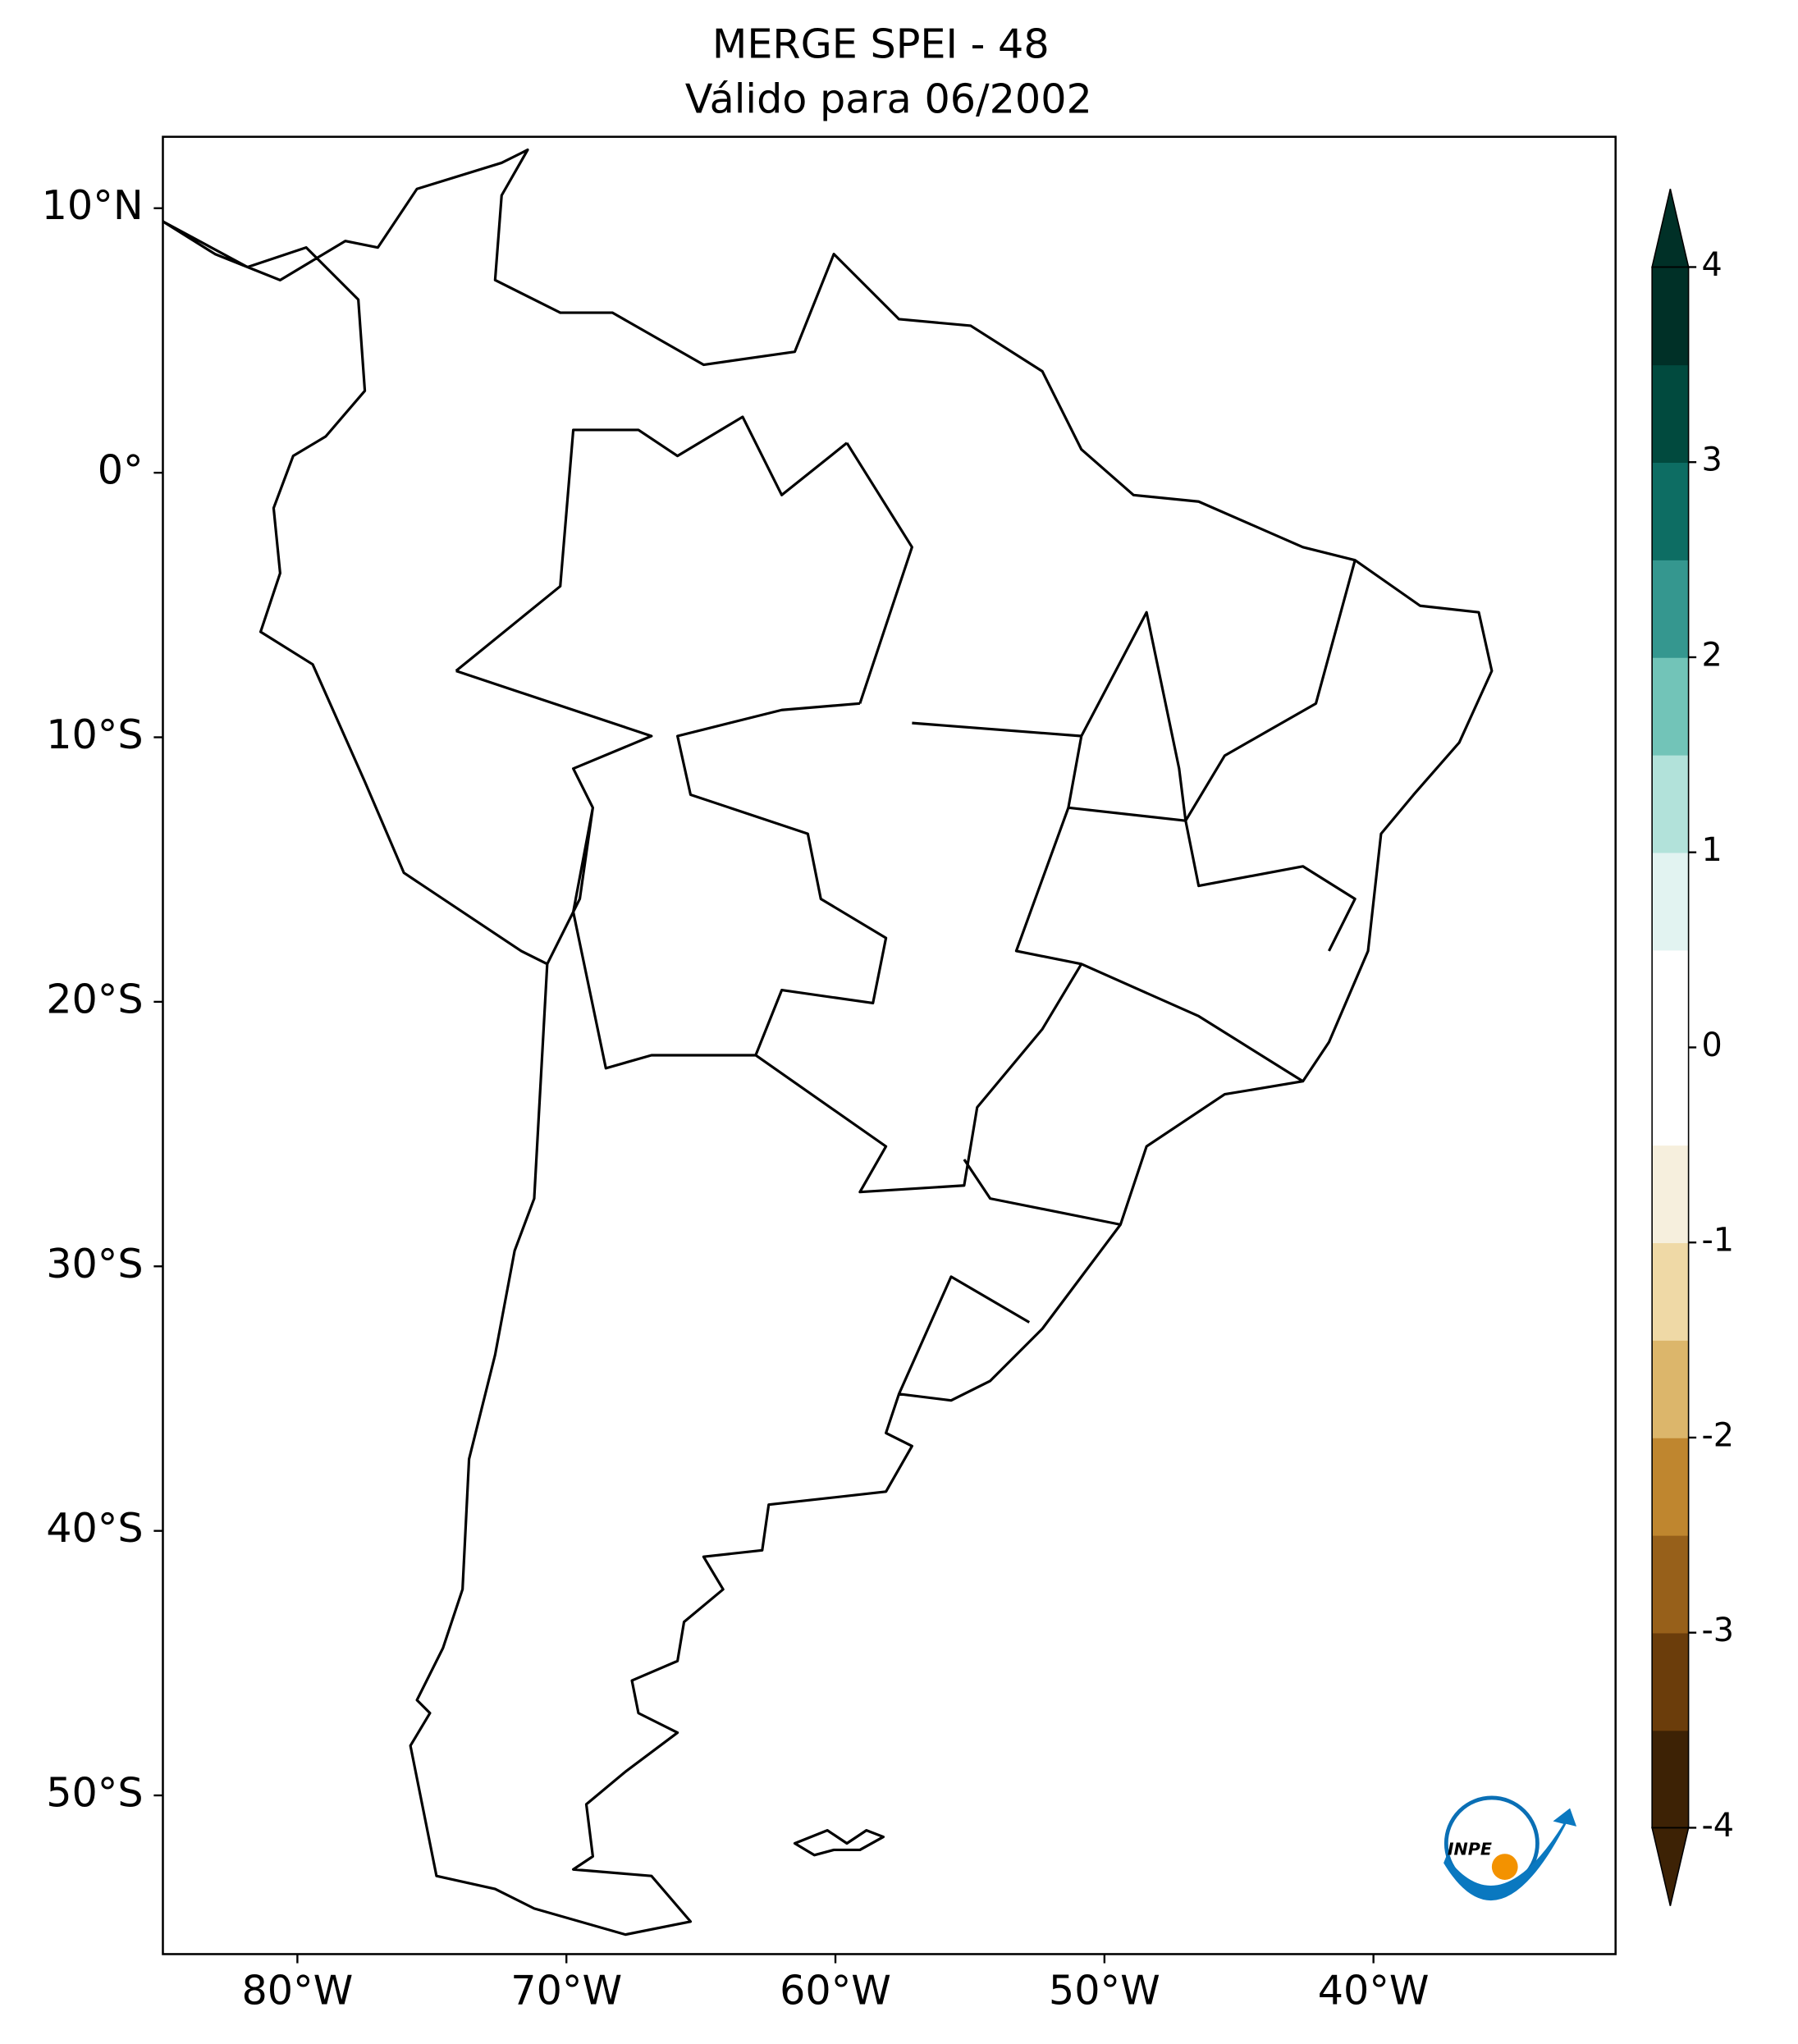  I want to click on y-tick-label: 30°S, so click(94, 1263).